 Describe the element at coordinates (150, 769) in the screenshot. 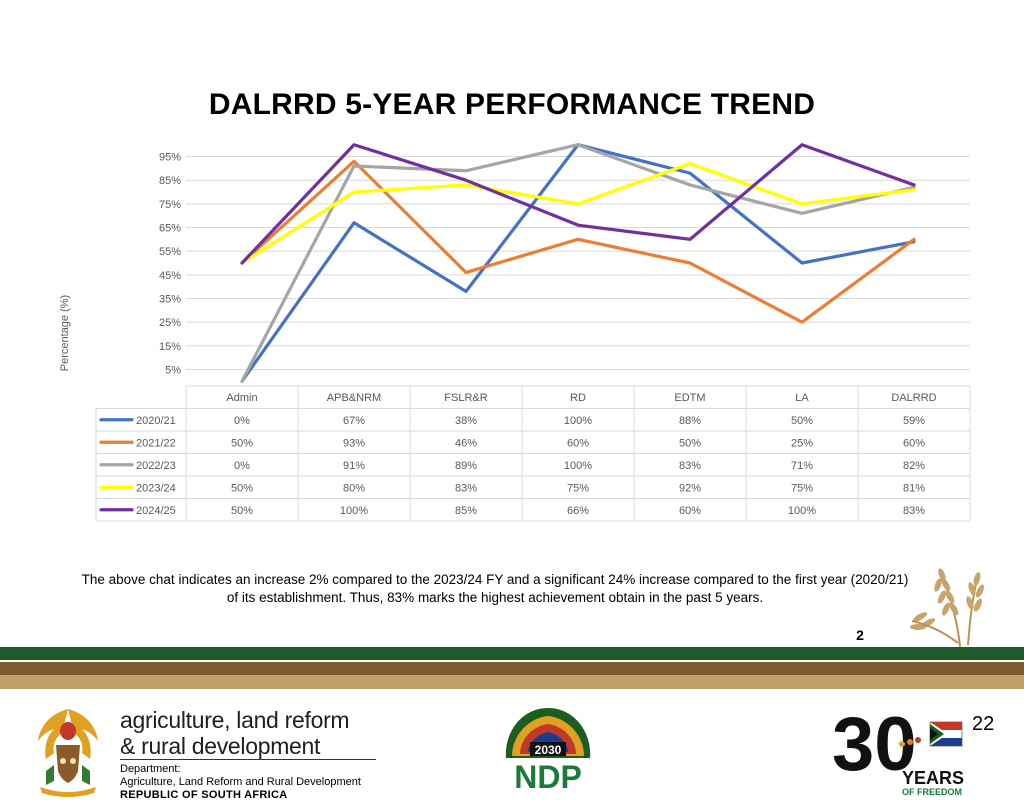

I see `department-label: Department:` at that location.